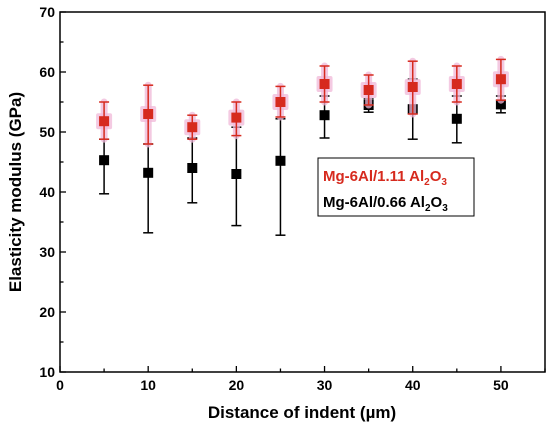  Describe the element at coordinates (47, 372) in the screenshot. I see `y-tick-label: 10` at that location.